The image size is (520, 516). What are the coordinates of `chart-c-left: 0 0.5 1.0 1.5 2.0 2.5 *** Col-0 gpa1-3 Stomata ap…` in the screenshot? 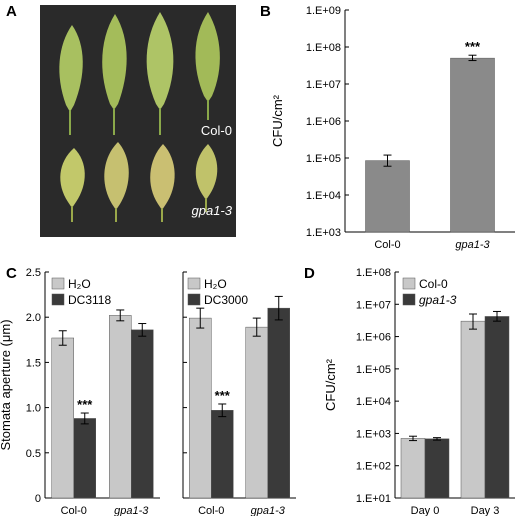 It's located at (80, 391).